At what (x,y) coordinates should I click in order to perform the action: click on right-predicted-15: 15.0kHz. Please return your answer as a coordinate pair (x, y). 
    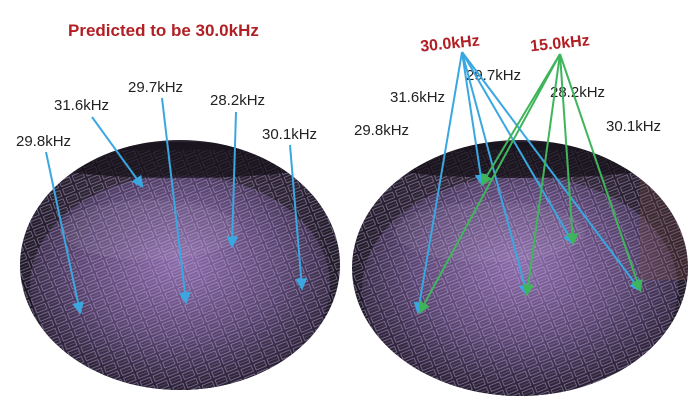
    Looking at the image, I should click on (559, 43).